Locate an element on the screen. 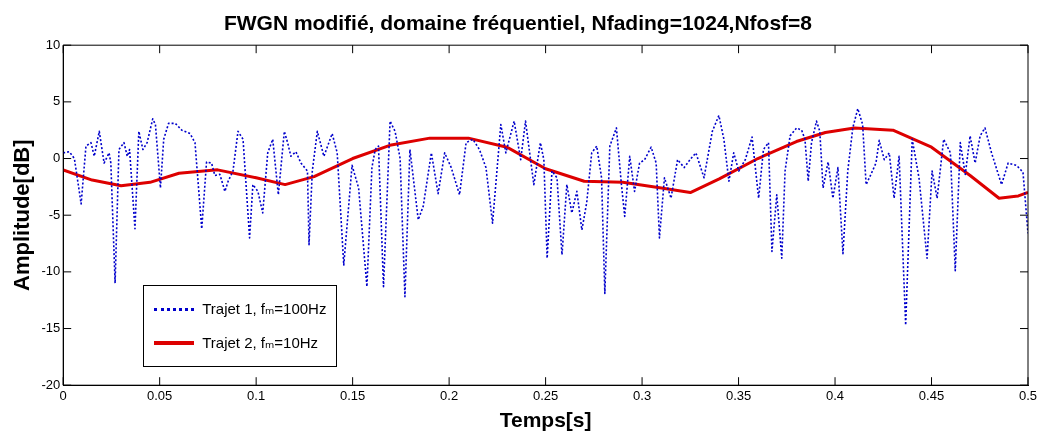 Image resolution: width=1050 pixels, height=444 pixels. y-tick-label: 0 is located at coordinates (56, 158).